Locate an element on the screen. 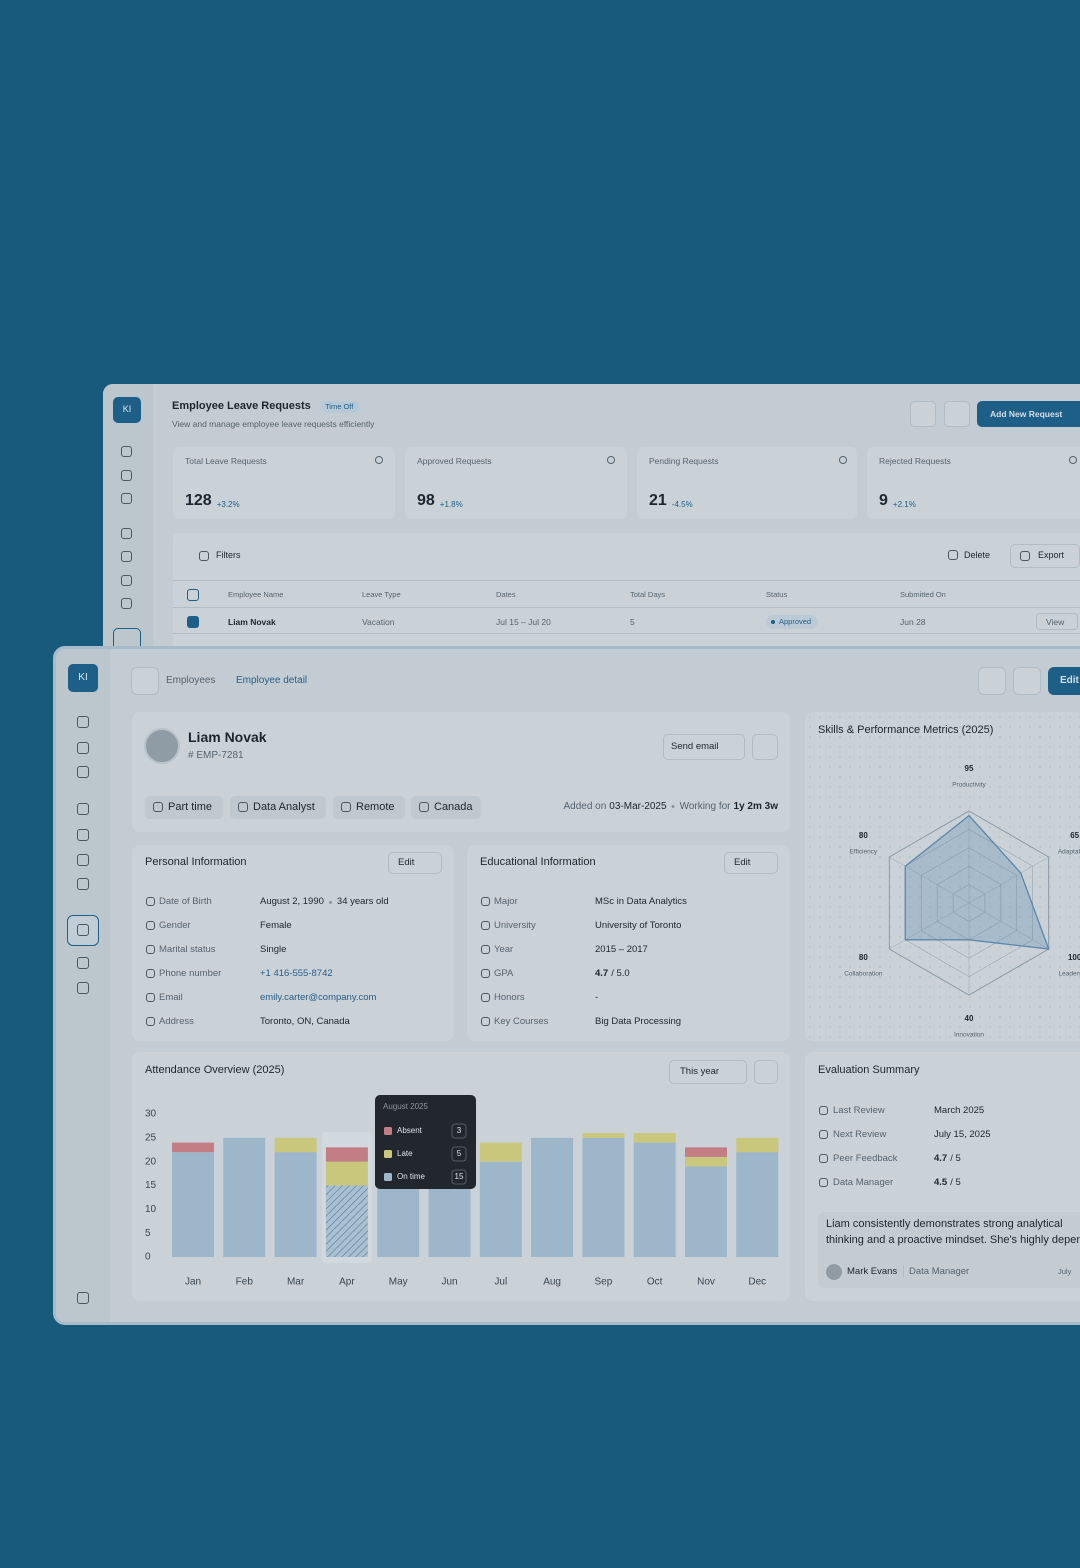 Image resolution: width=1080 pixels, height=1568 pixels. page-title: Employee Leave Requests is located at coordinates (241, 406).